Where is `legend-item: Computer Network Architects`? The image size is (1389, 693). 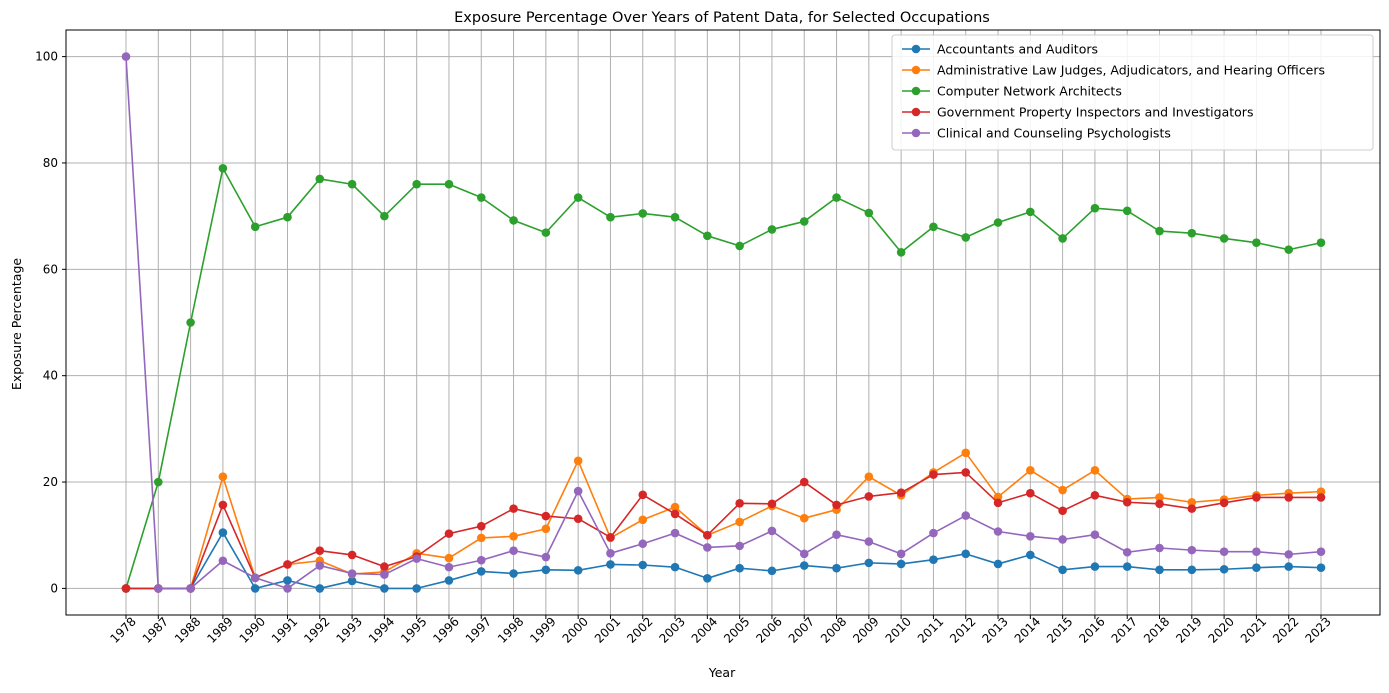
legend-item: Computer Network Architects is located at coordinates (1012, 91).